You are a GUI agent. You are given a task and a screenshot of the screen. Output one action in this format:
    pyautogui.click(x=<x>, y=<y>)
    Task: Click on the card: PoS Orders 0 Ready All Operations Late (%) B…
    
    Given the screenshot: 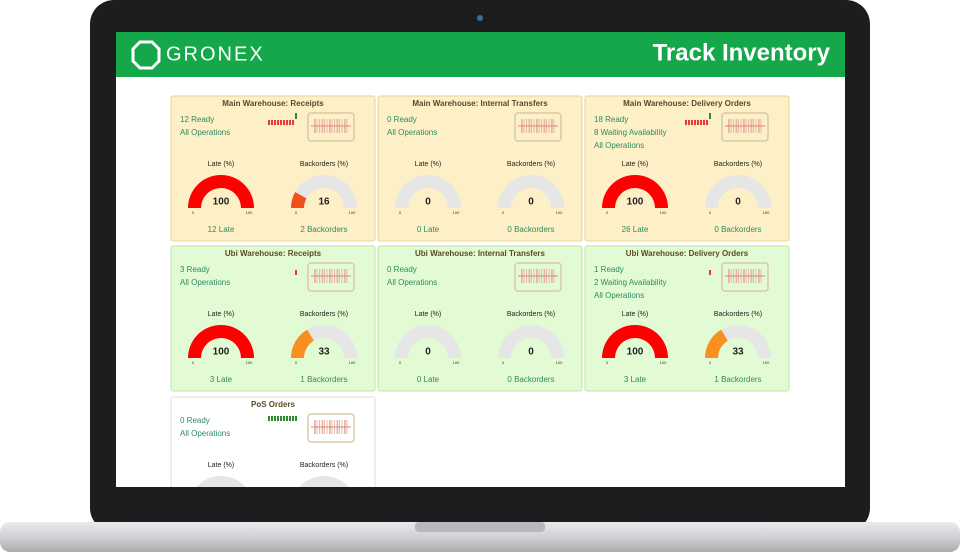 What is the action you would take?
    pyautogui.click(x=273, y=469)
    